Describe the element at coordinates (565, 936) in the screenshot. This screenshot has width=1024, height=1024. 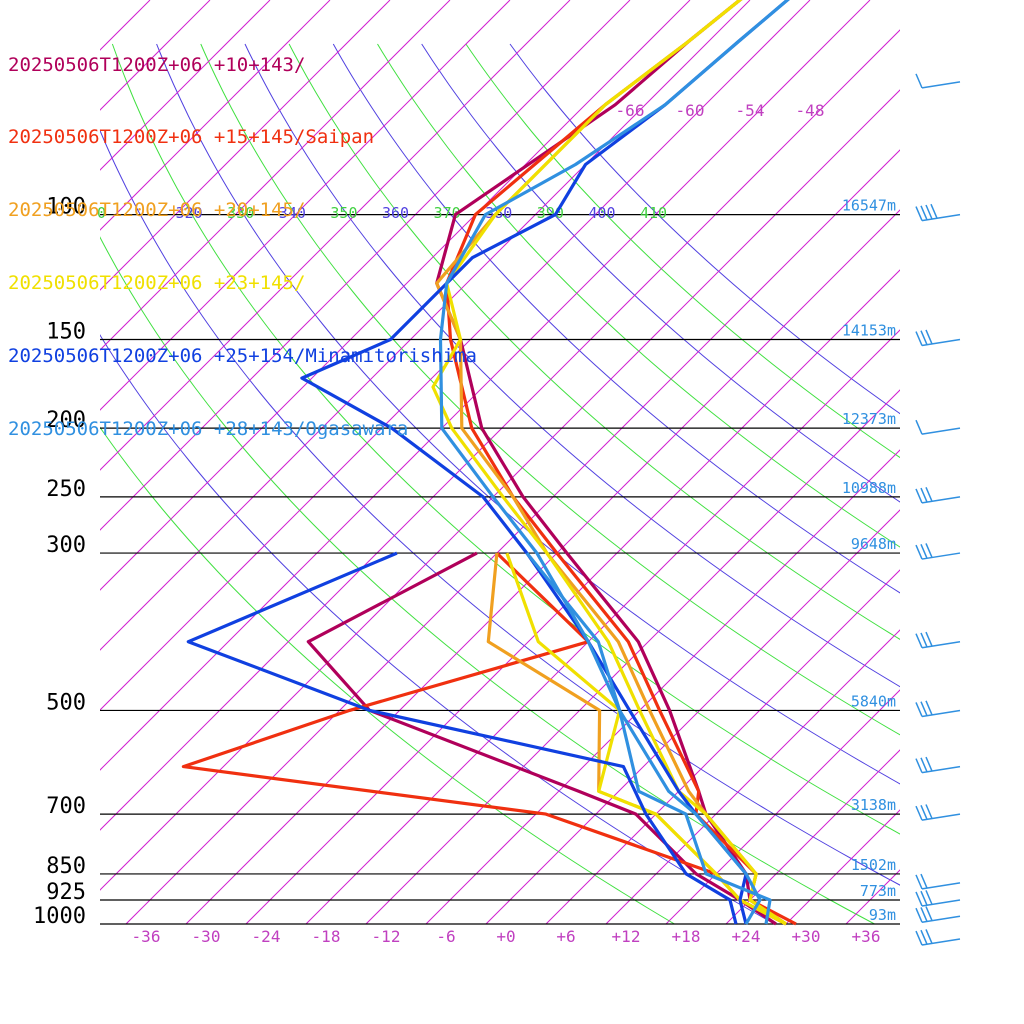
I see `temperature-tick: +6` at that location.